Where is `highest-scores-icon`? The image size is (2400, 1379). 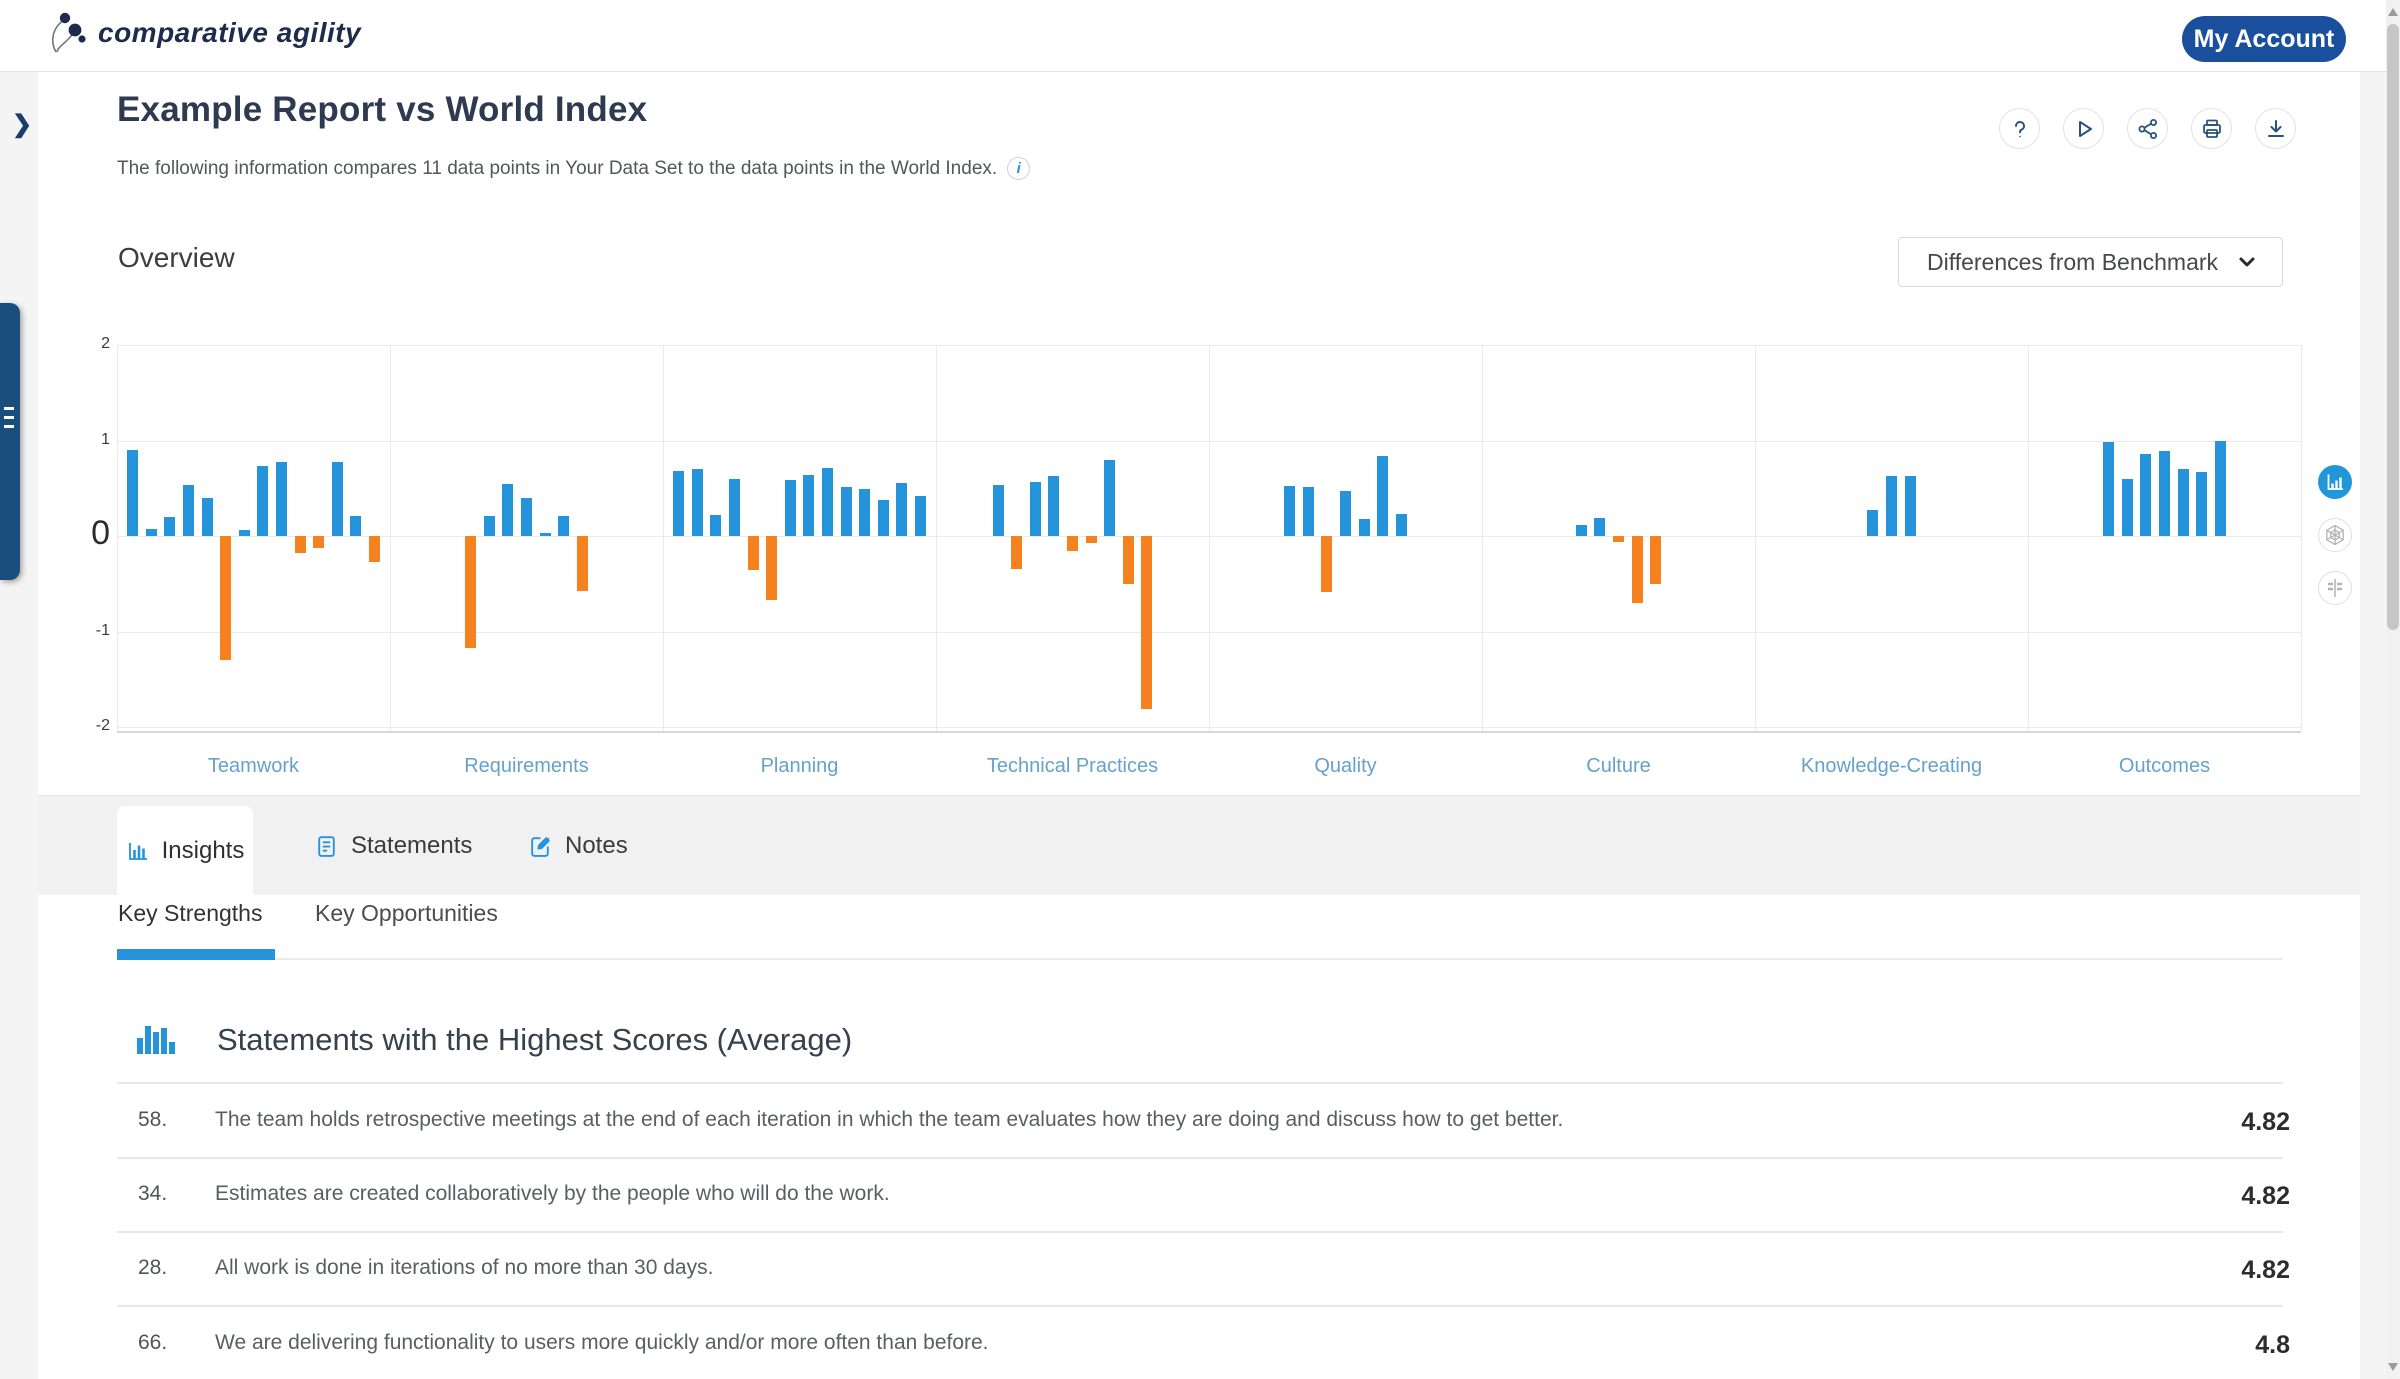
highest-scores-icon is located at coordinates (156, 1040).